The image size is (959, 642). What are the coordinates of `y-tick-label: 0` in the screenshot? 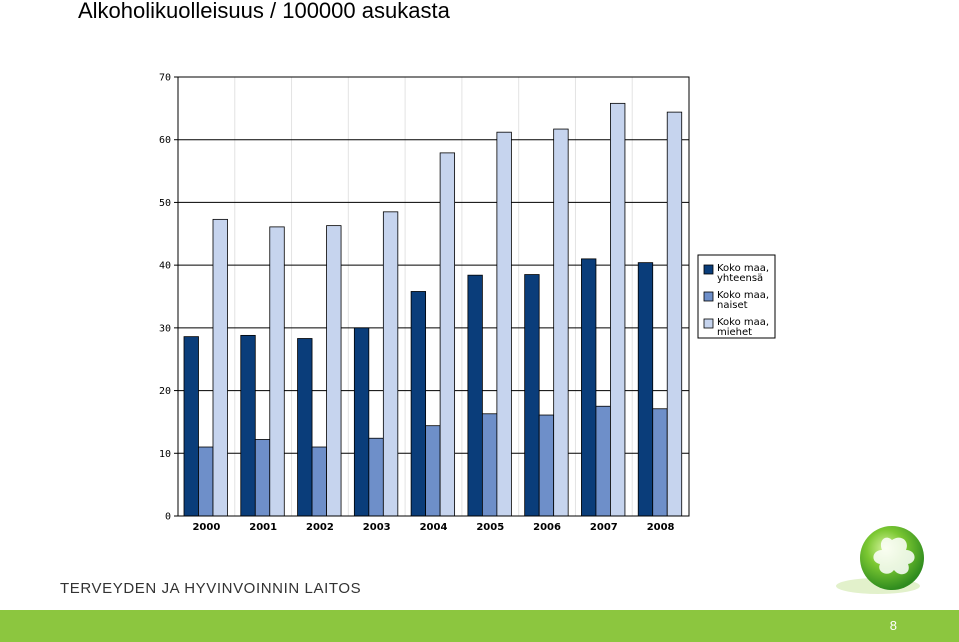 It's located at (168, 517).